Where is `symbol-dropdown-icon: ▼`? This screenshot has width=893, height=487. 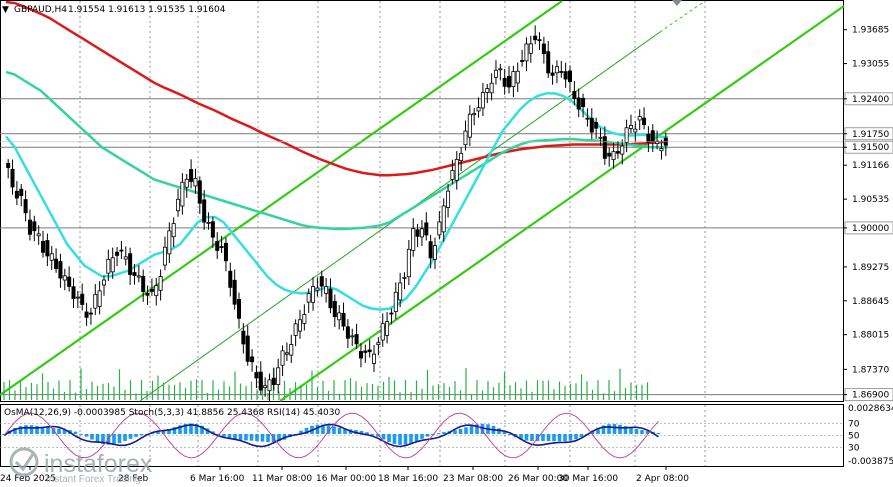
symbol-dropdown-icon: ▼ is located at coordinates (5, 10).